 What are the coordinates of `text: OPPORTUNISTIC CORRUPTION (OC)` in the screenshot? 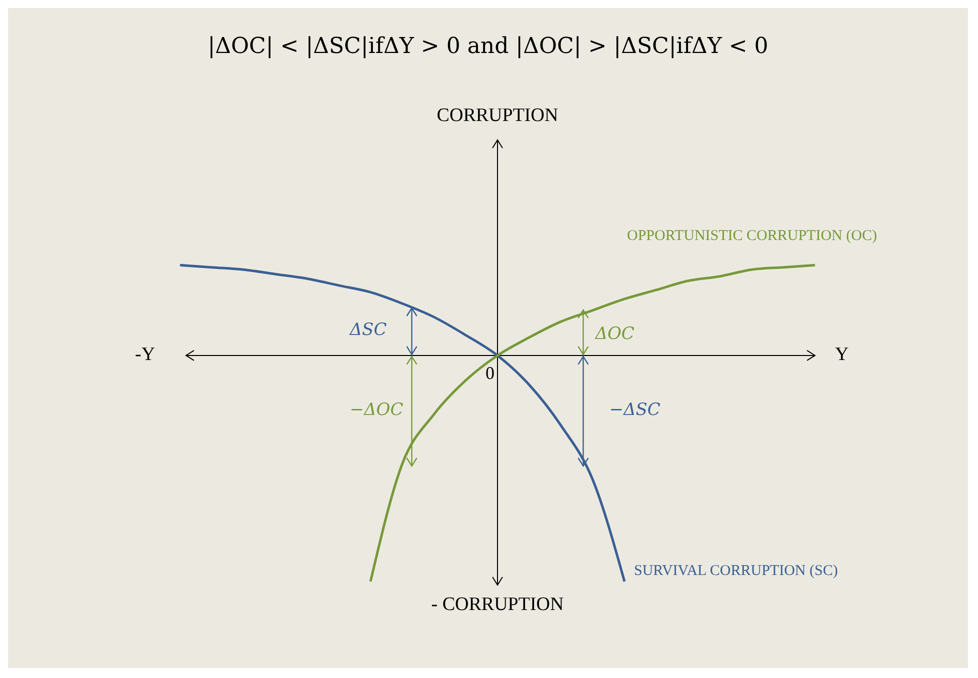 It's located at (752, 236).